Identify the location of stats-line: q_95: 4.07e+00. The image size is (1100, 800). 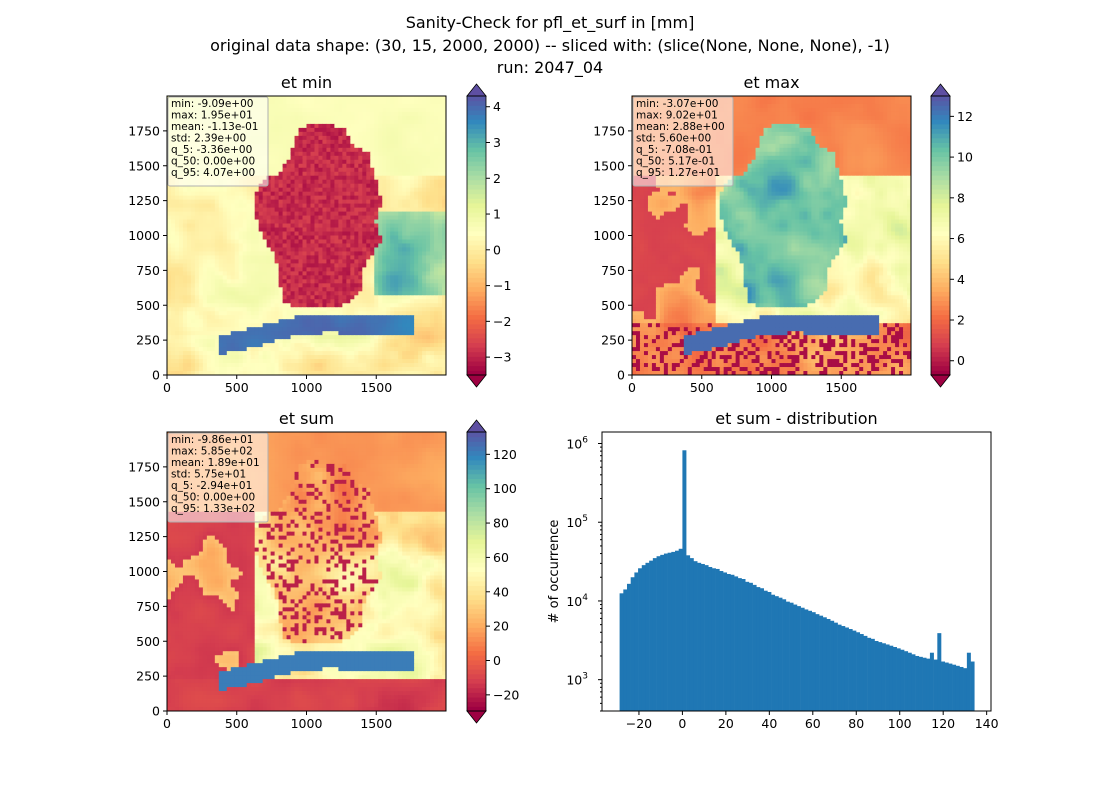
(213, 173).